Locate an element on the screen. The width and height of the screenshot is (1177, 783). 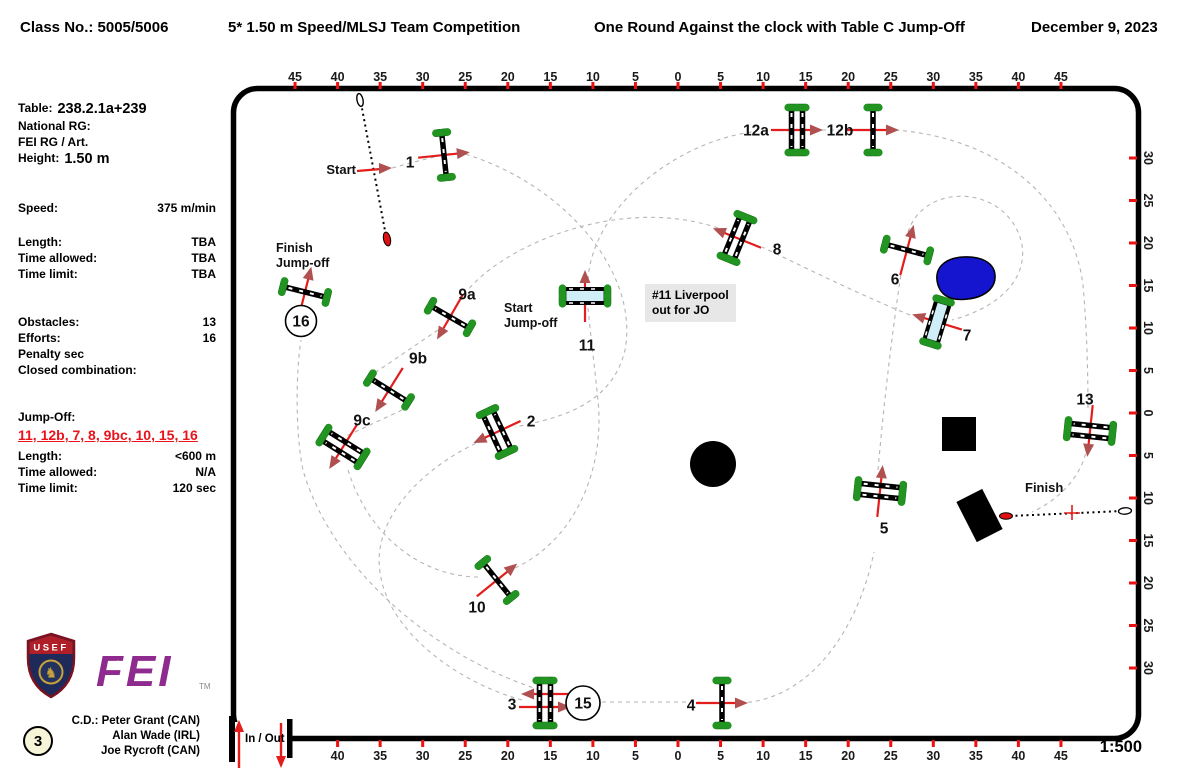
closed-combination-row: Closed combination: is located at coordinates (117, 370).